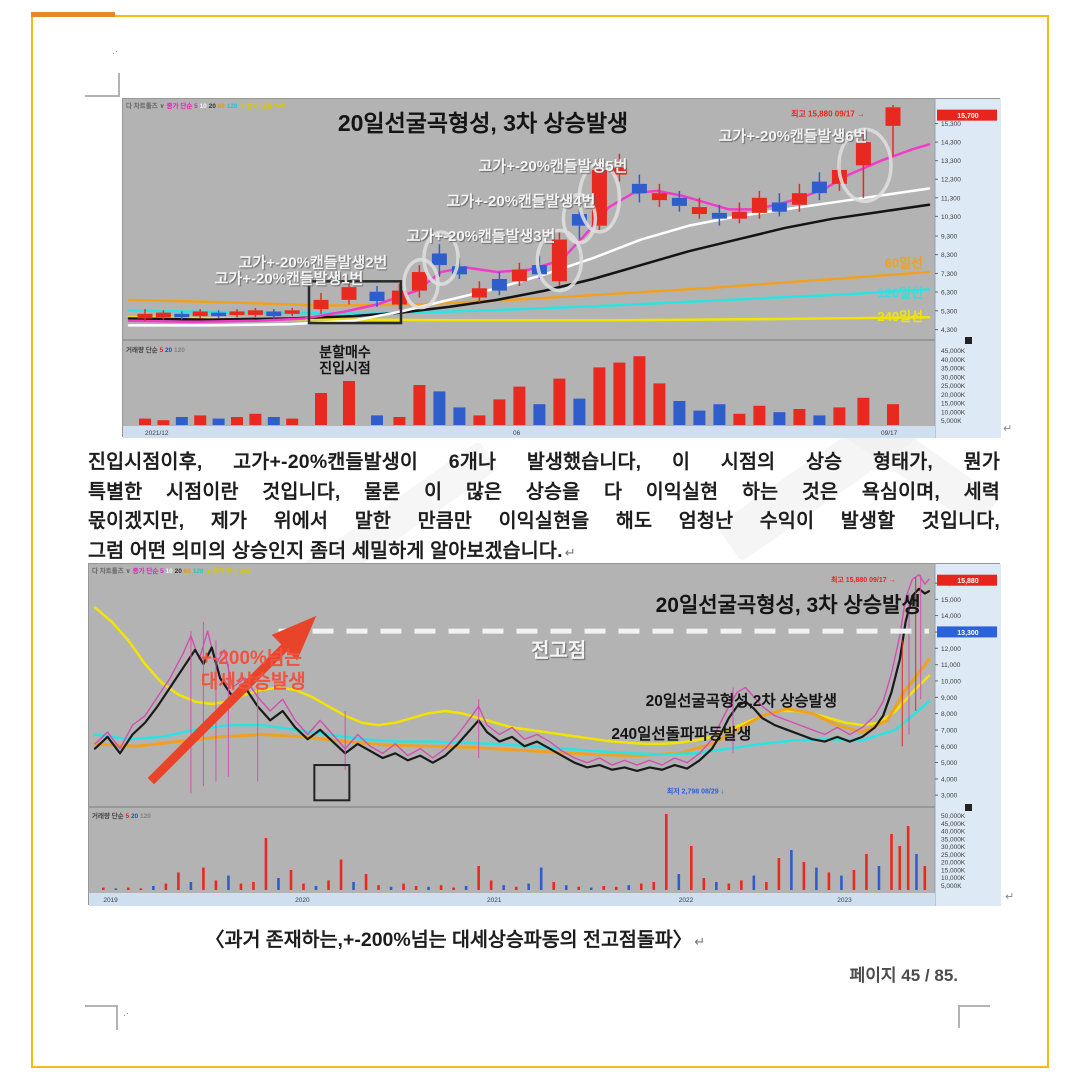 This screenshot has width=1080, height=1080. What do you see at coordinates (570, 552) in the screenshot?
I see `paragraph-return-mark: ↵` at bounding box center [570, 552].